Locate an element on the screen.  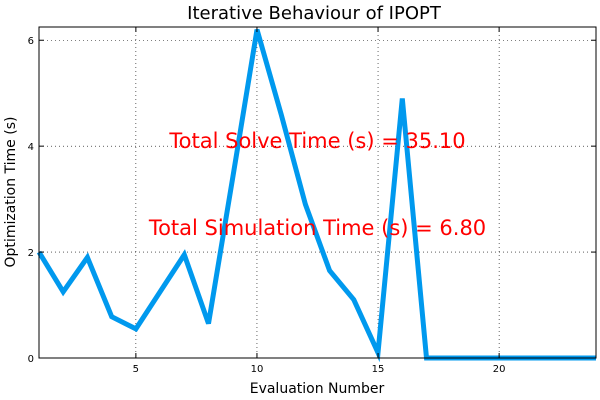
annotation-text: Total Solve Time (s) = 35.10 is located at coordinates (316, 141).